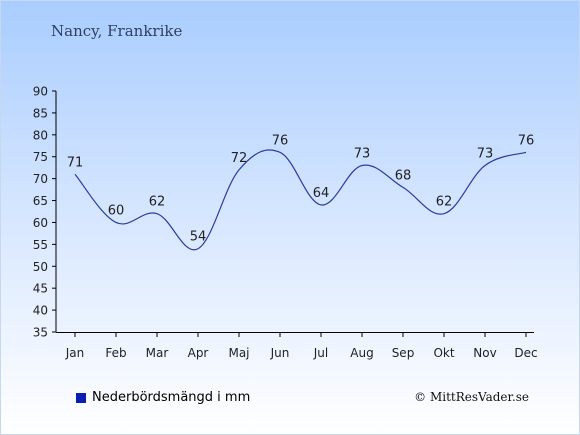  Describe the element at coordinates (444, 202) in the screenshot. I see `data-label-okt: 62` at that location.